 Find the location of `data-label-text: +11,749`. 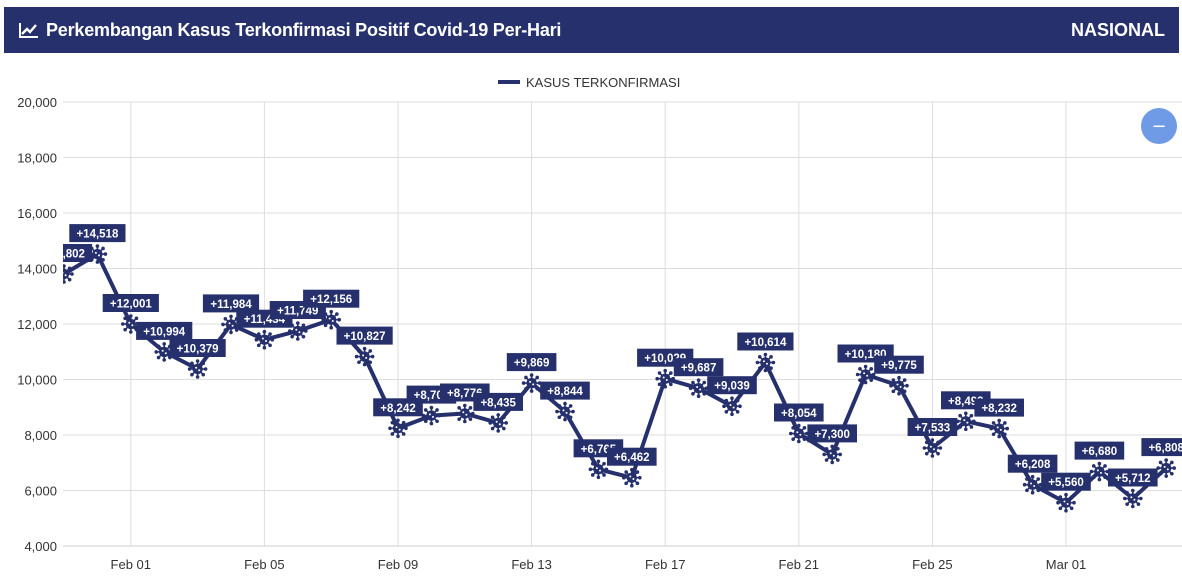

data-label-text: +11,749 is located at coordinates (297, 312).